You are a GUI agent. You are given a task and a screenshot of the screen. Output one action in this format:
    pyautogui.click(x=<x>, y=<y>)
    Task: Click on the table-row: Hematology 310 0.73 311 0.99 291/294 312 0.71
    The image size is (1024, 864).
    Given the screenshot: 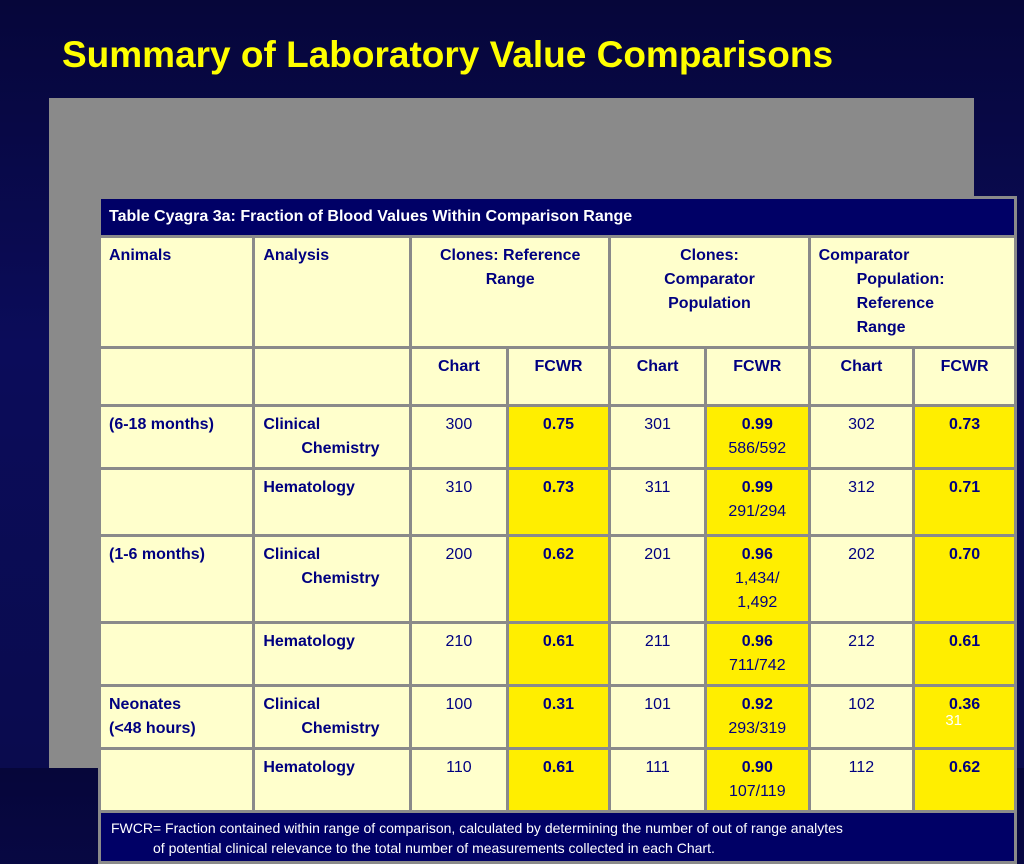 What is the action you would take?
    pyautogui.click(x=557, y=502)
    